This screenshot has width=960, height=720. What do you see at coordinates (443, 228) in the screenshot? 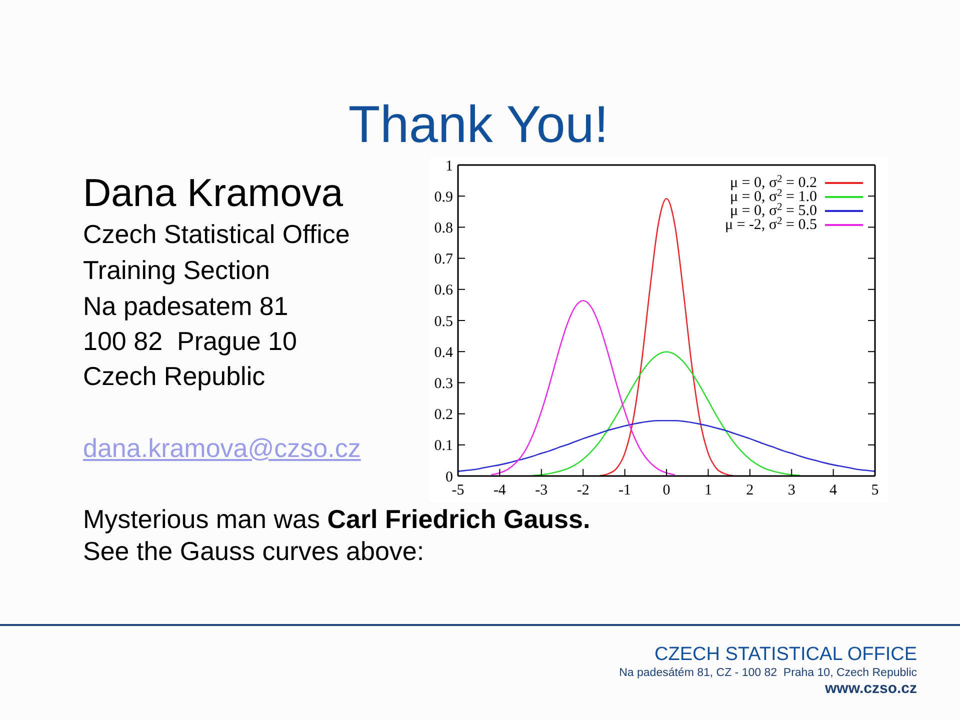
I see `y-tick-label: 0.8` at bounding box center [443, 228].